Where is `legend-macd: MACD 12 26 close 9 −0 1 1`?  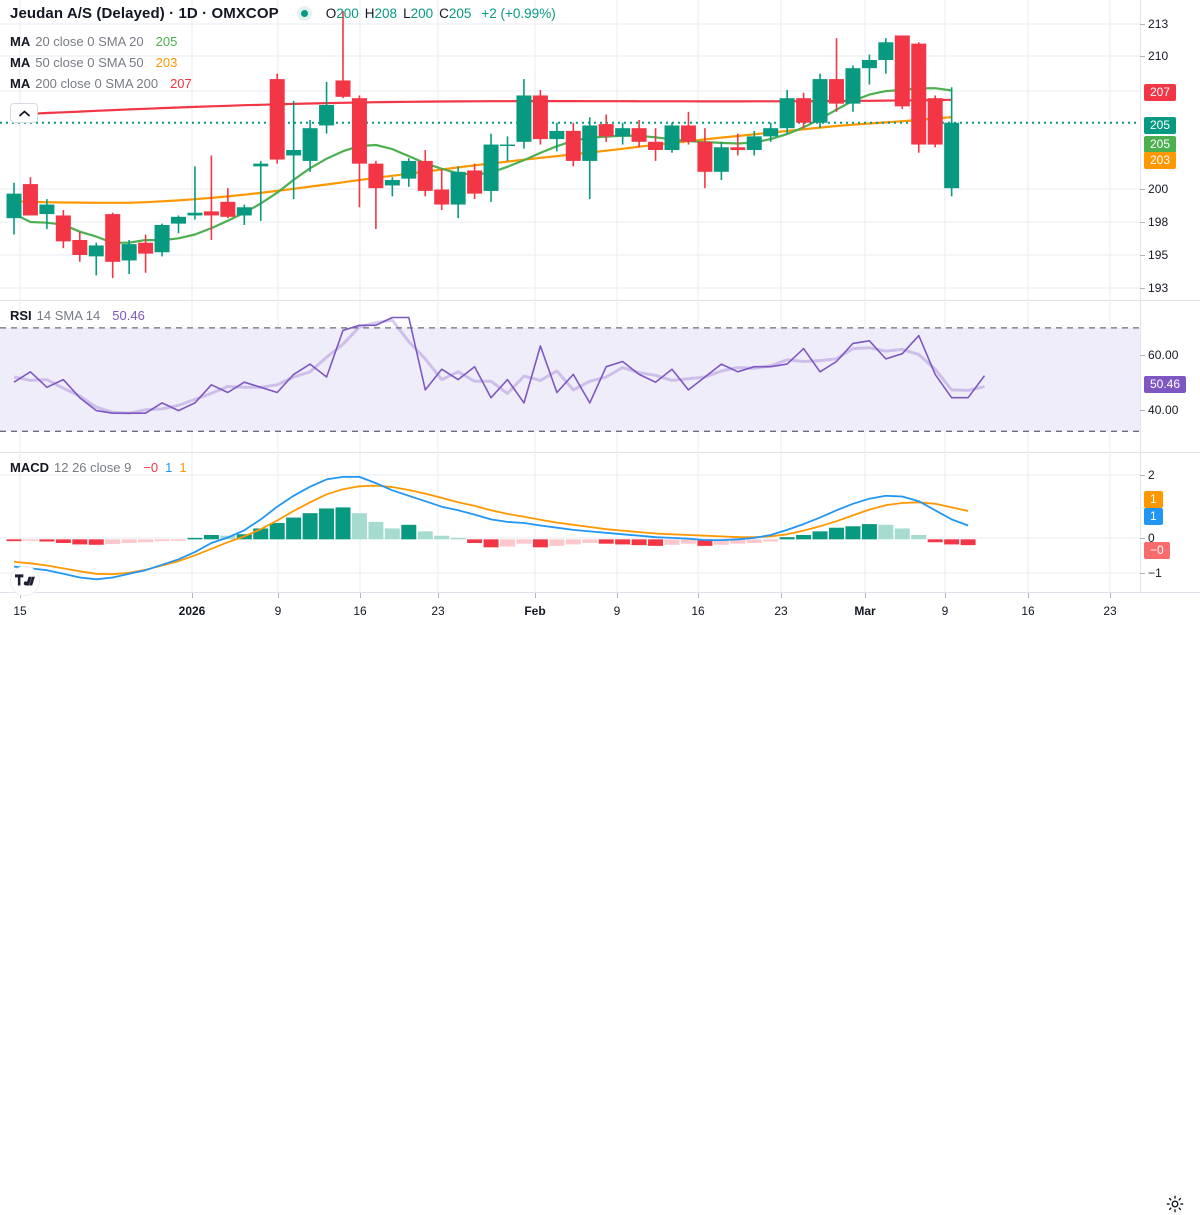
legend-macd: MACD 12 26 close 9 −0 1 1 is located at coordinates (98, 467).